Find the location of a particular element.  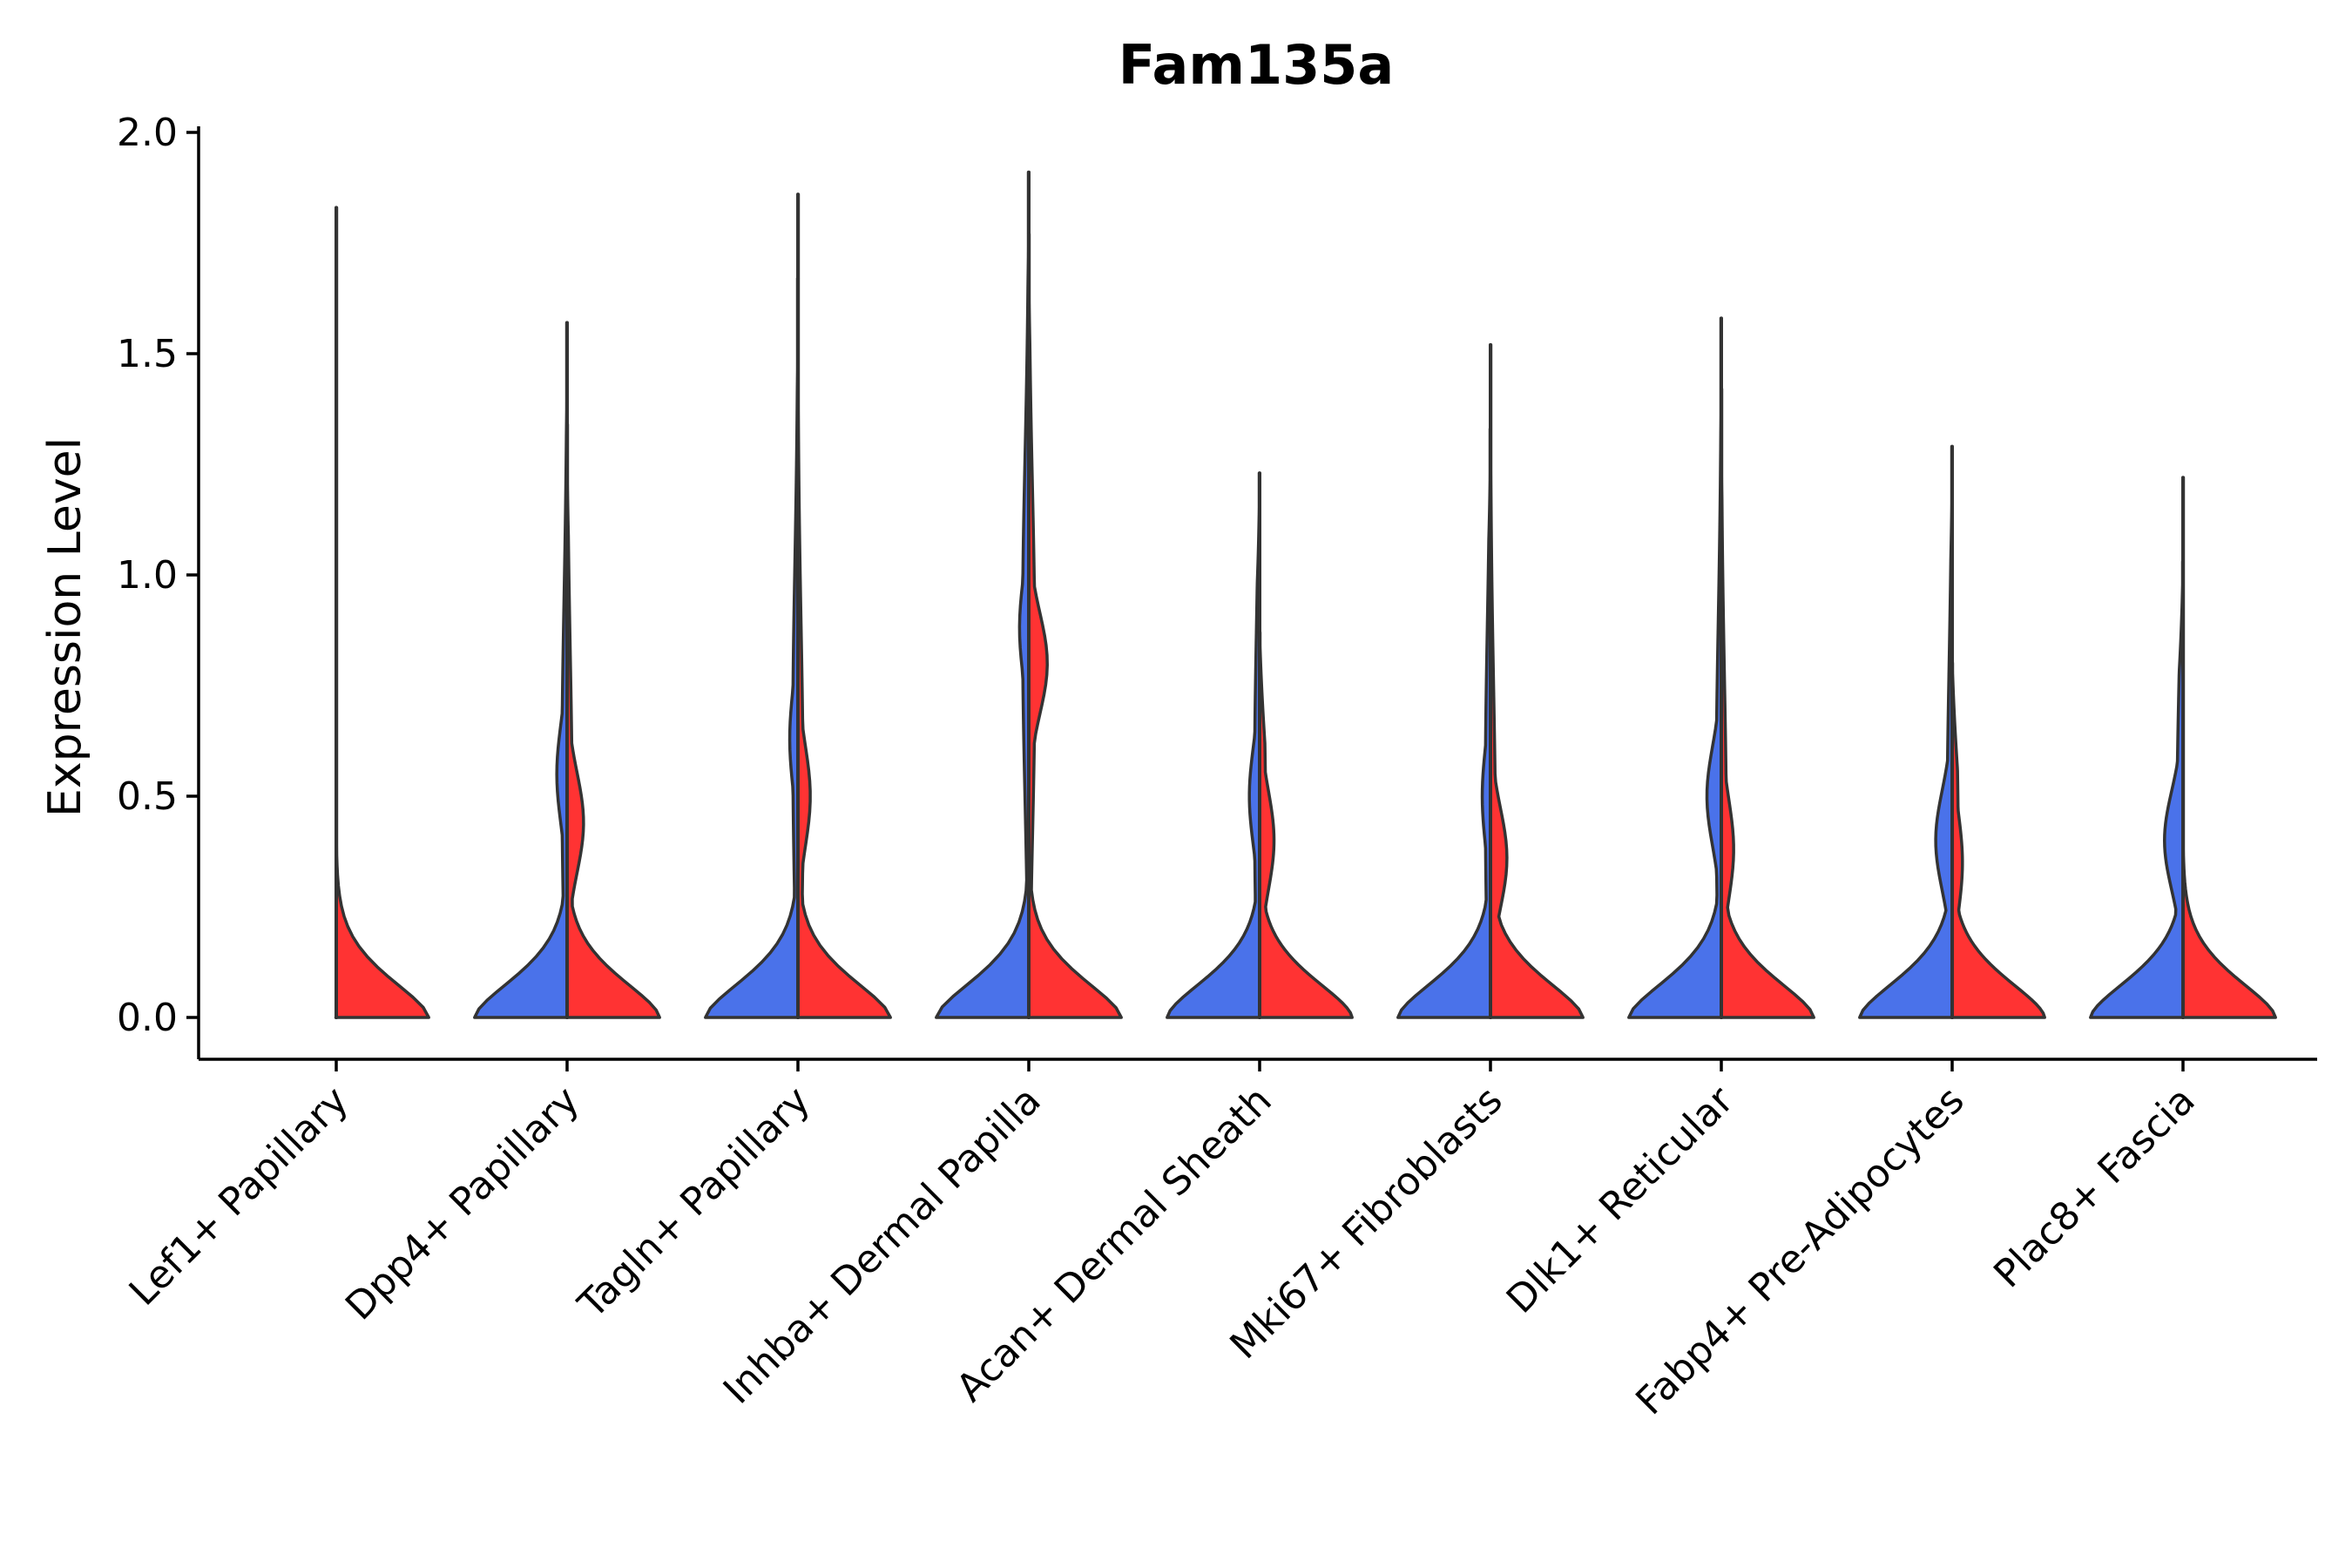

x-tick-label: Dpp4+ Papillary is located at coordinates (462, 1203).